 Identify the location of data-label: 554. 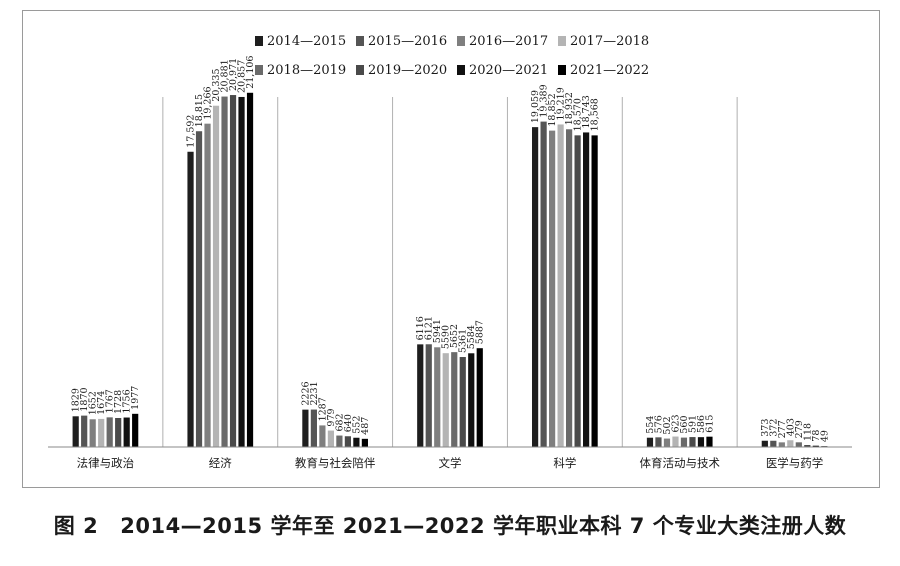
(650, 425).